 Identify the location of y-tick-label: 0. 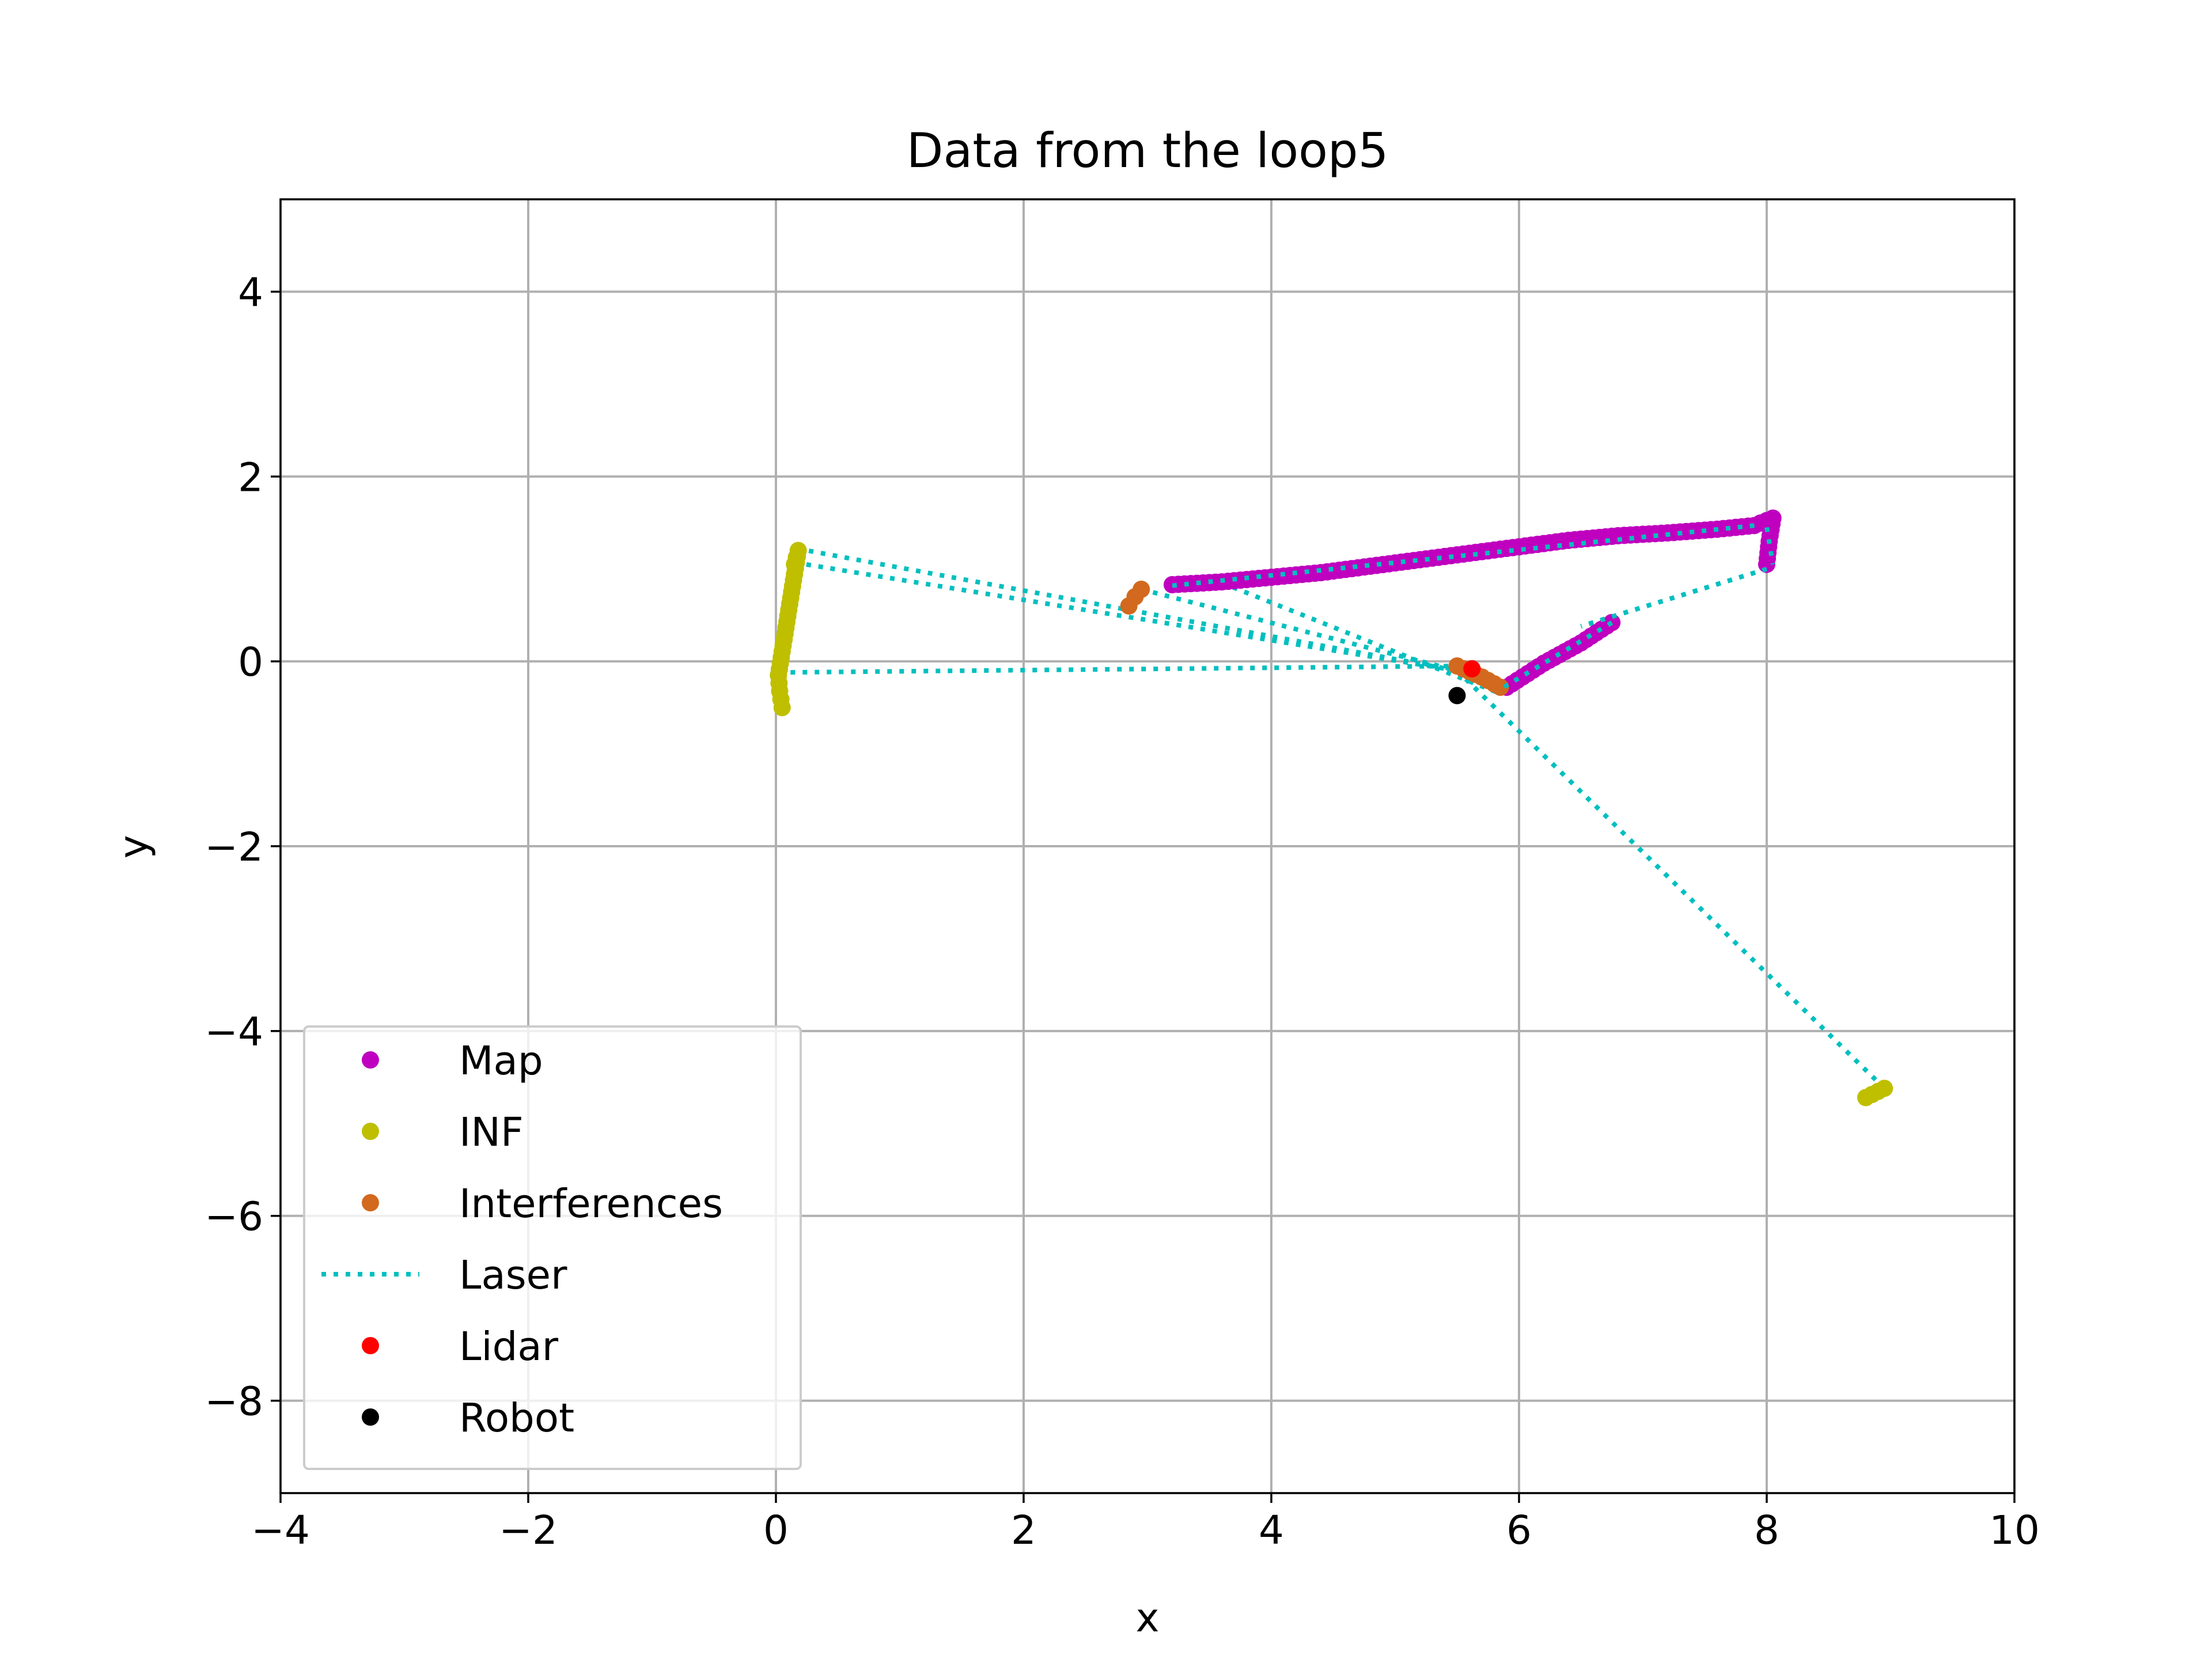
(250, 662).